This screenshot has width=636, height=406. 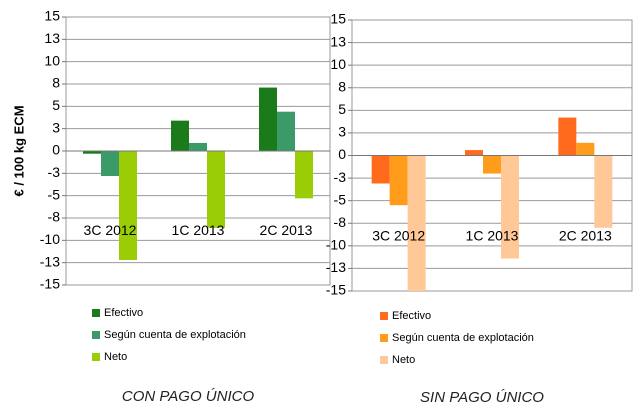 What do you see at coordinates (18, 150) in the screenshot?
I see `y-axis-title: € / 100 kg ECM` at bounding box center [18, 150].